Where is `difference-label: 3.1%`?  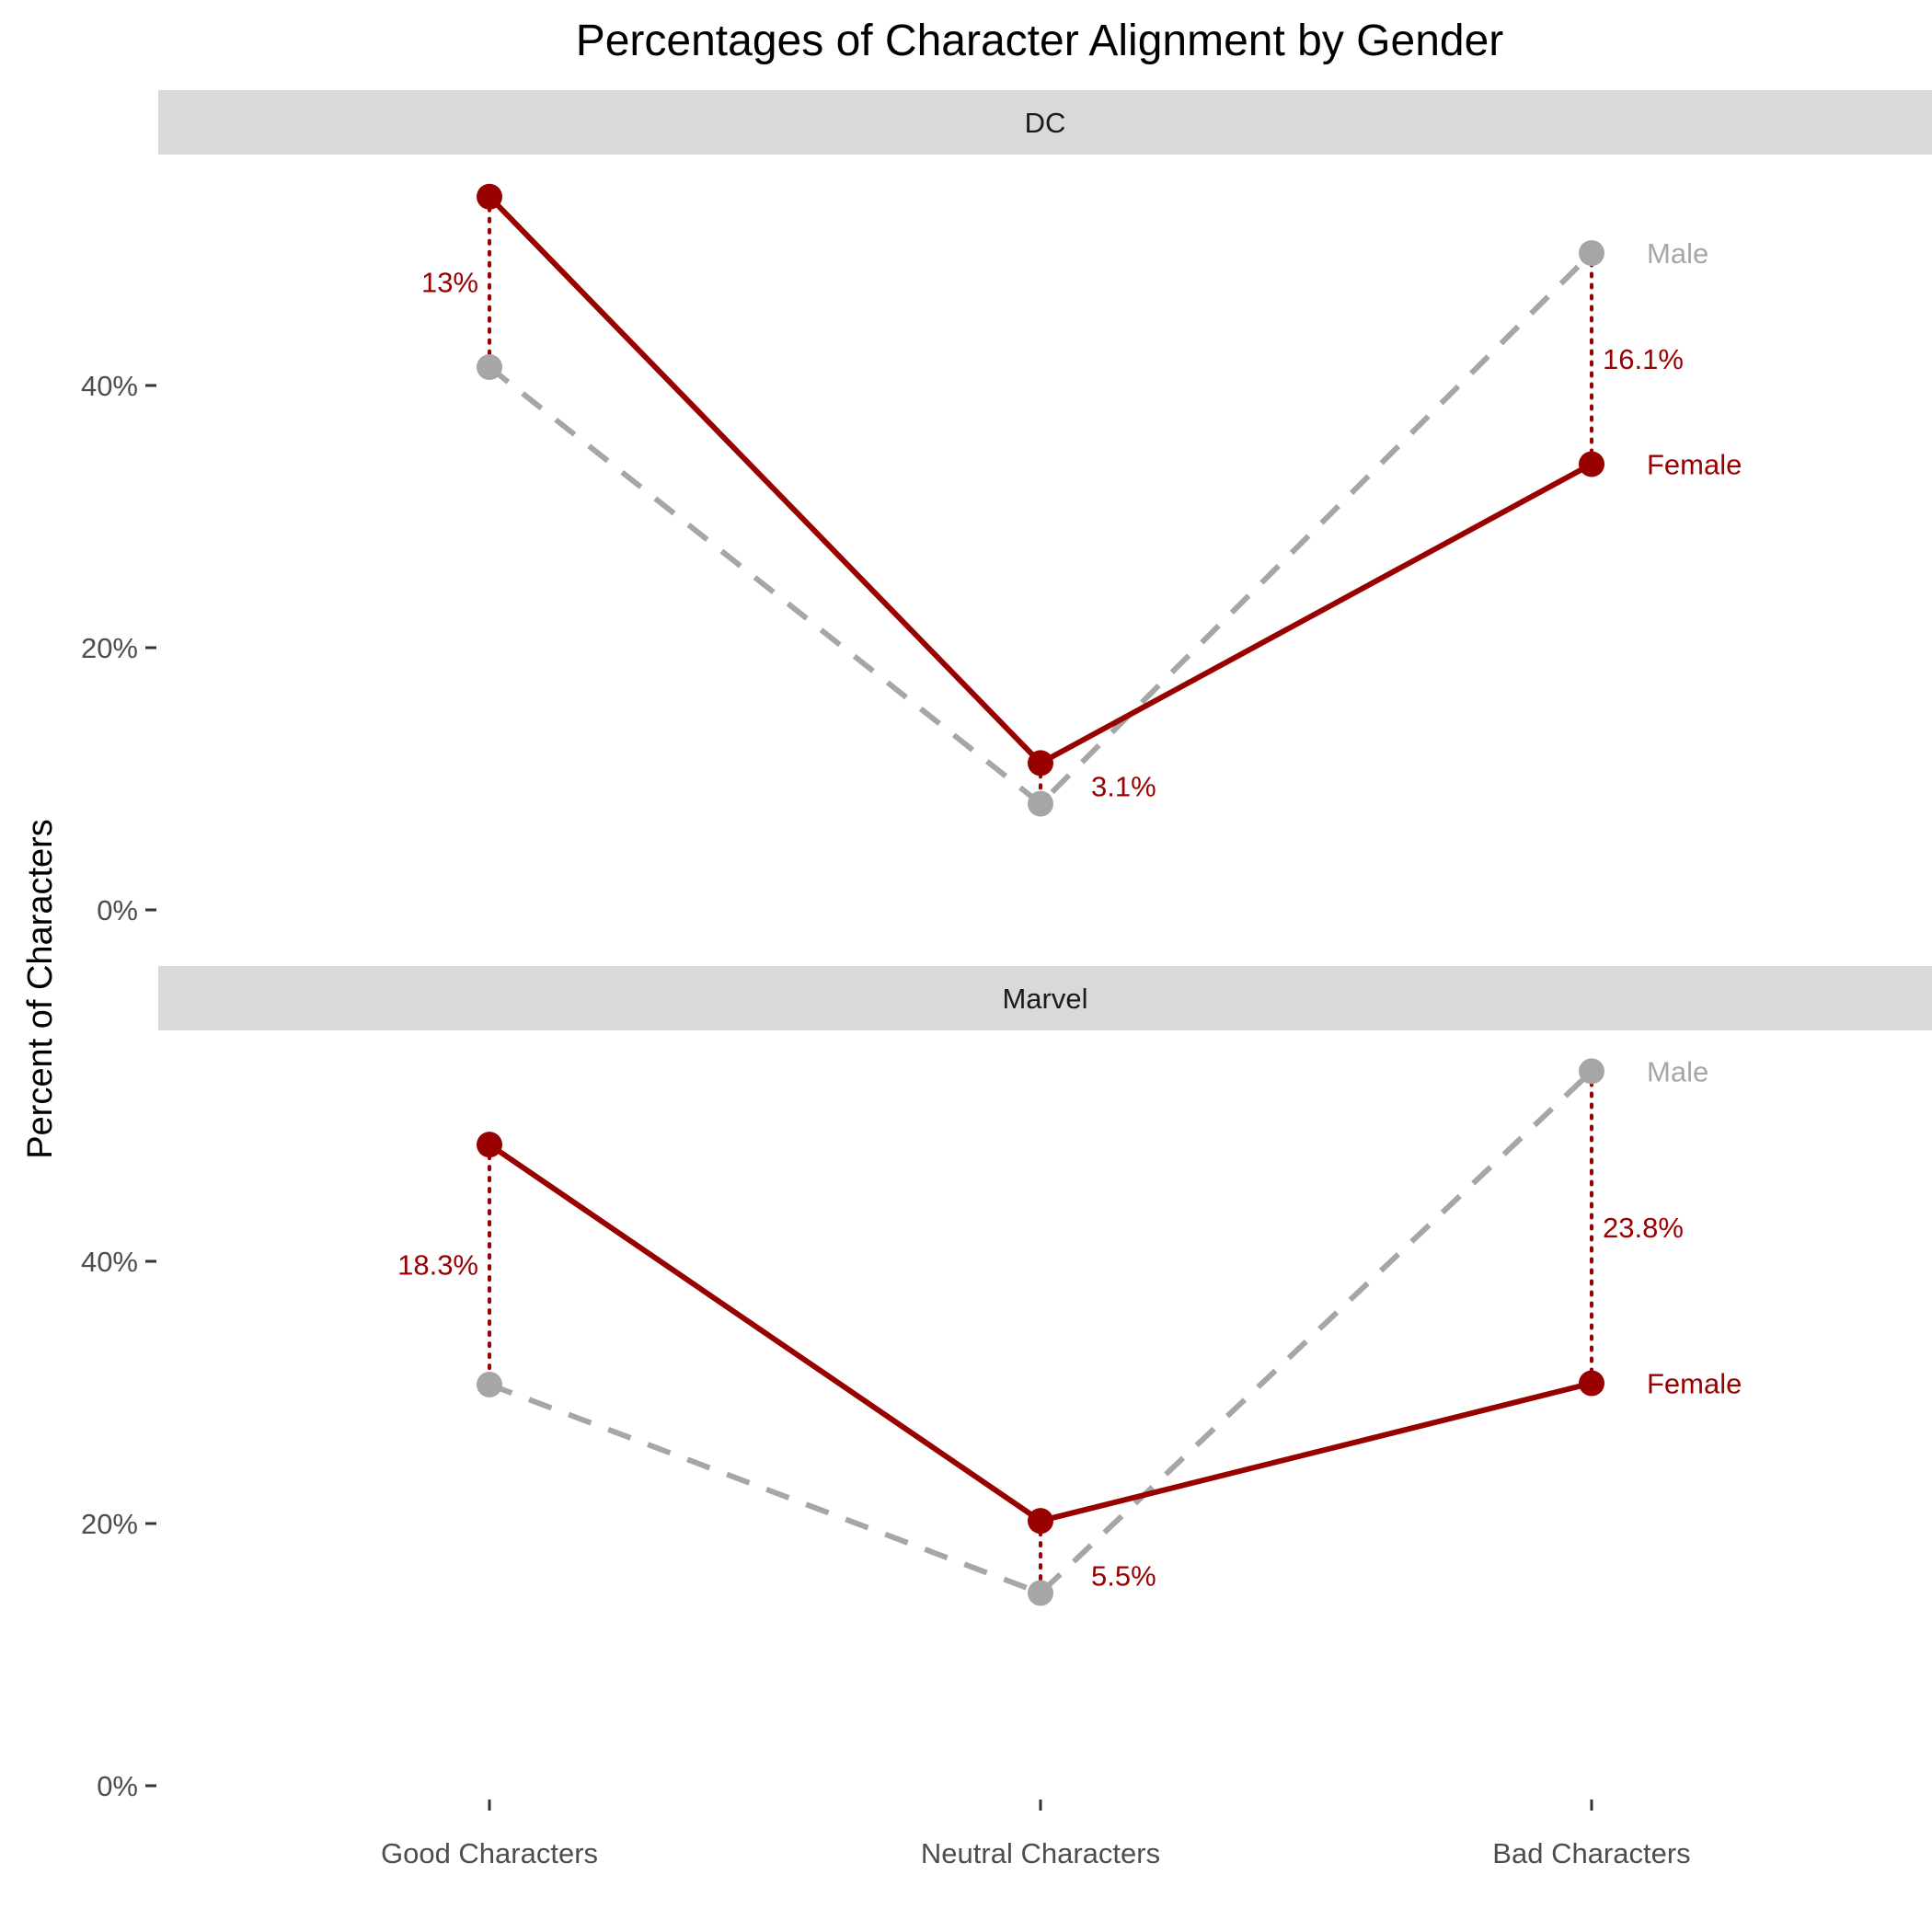 difference-label: 3.1% is located at coordinates (1123, 787).